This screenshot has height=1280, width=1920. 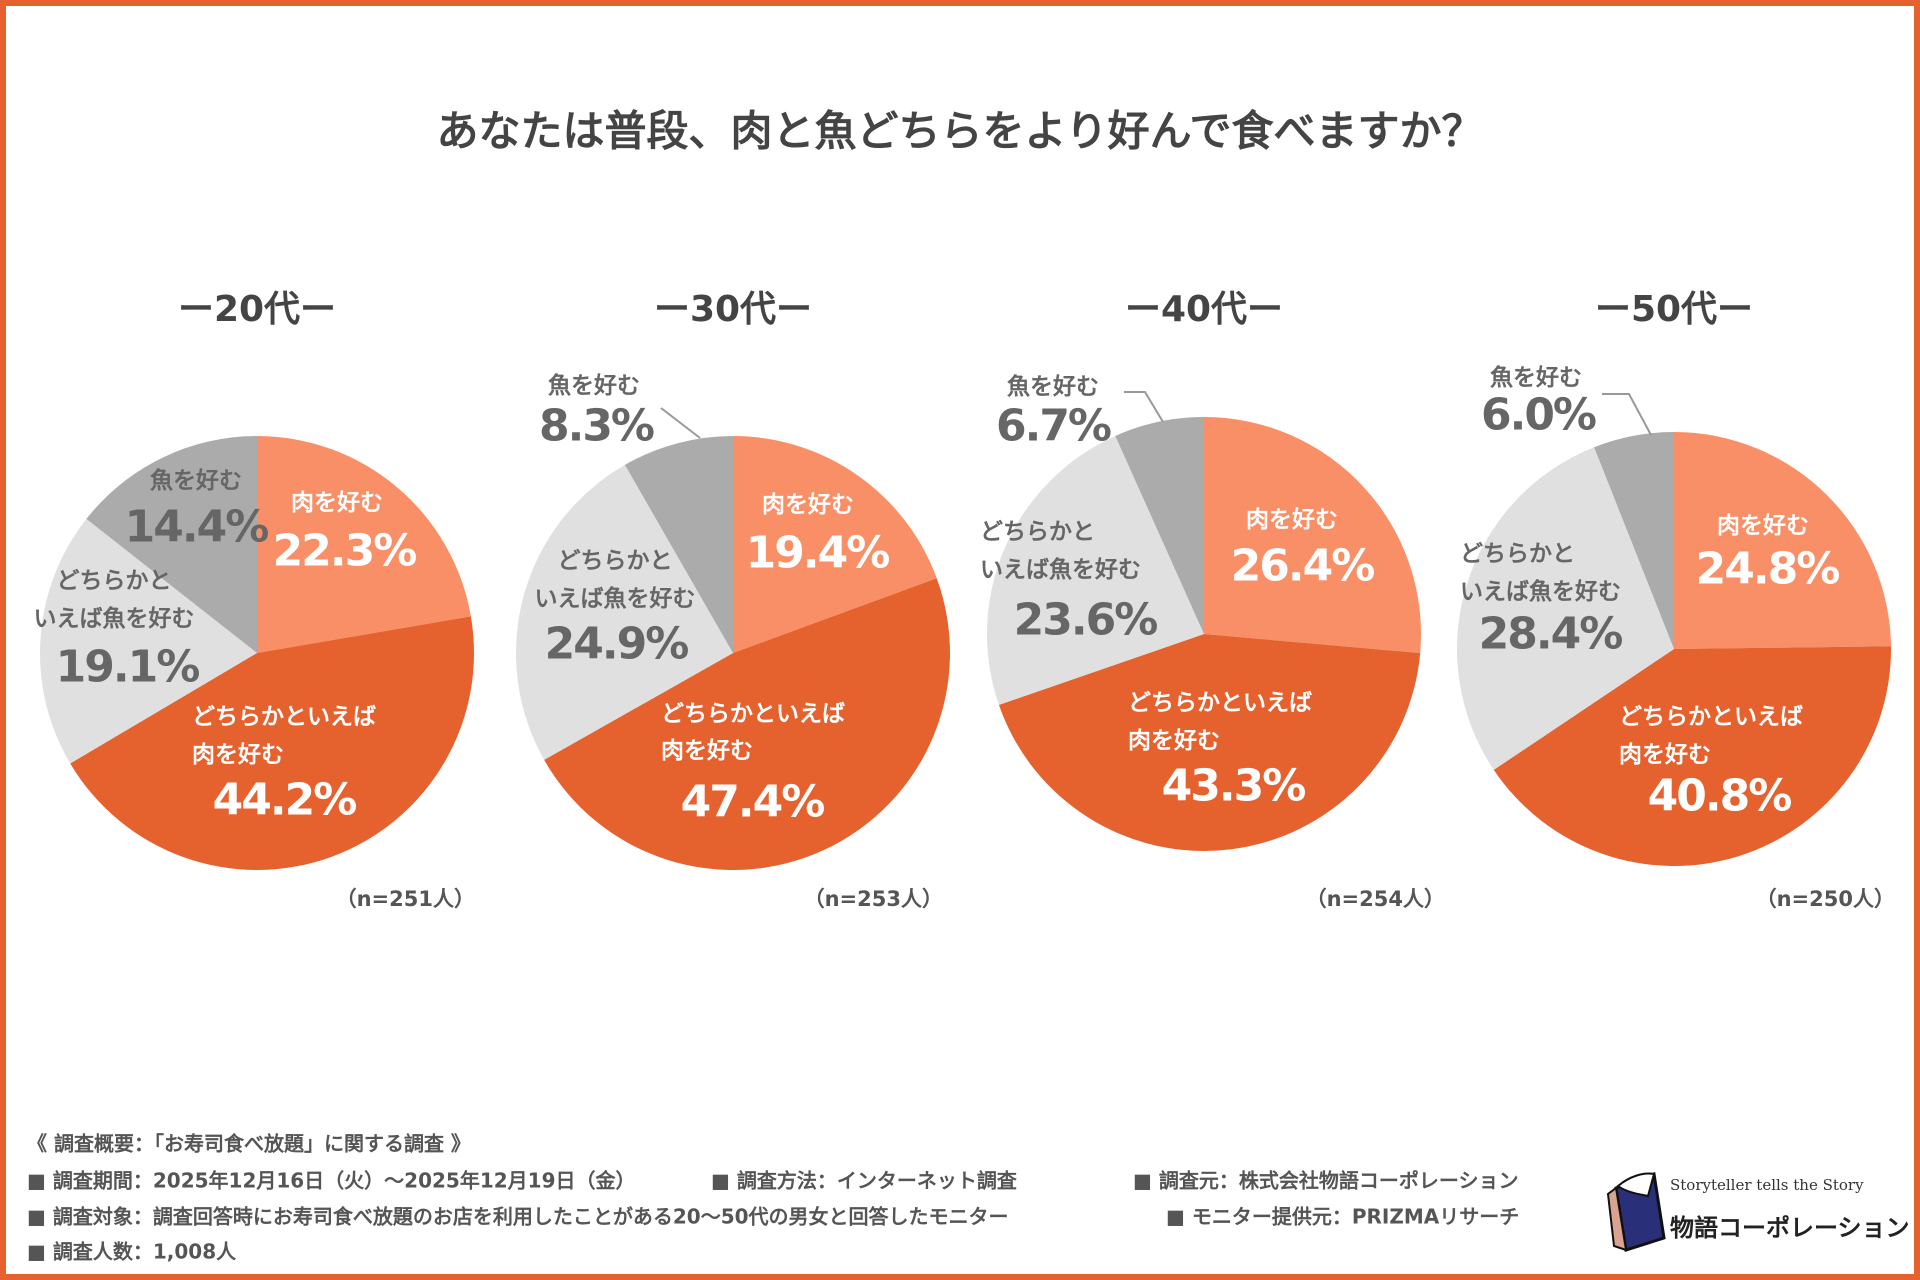 What do you see at coordinates (1086, 620) in the screenshot?
I see `value-leaning-fish: 23.6%` at bounding box center [1086, 620].